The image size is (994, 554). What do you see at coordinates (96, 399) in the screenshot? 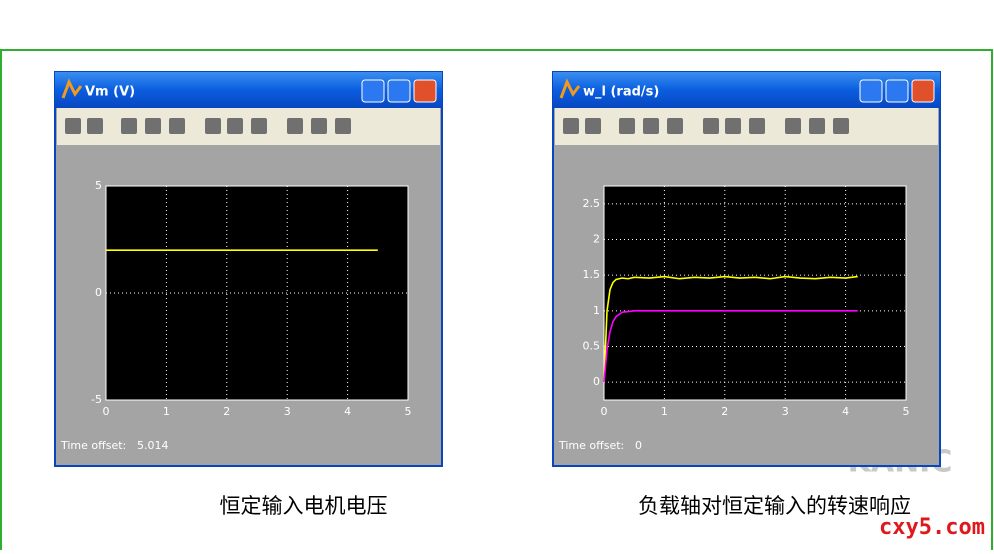
I see `y-tick-label: -5` at bounding box center [96, 399].